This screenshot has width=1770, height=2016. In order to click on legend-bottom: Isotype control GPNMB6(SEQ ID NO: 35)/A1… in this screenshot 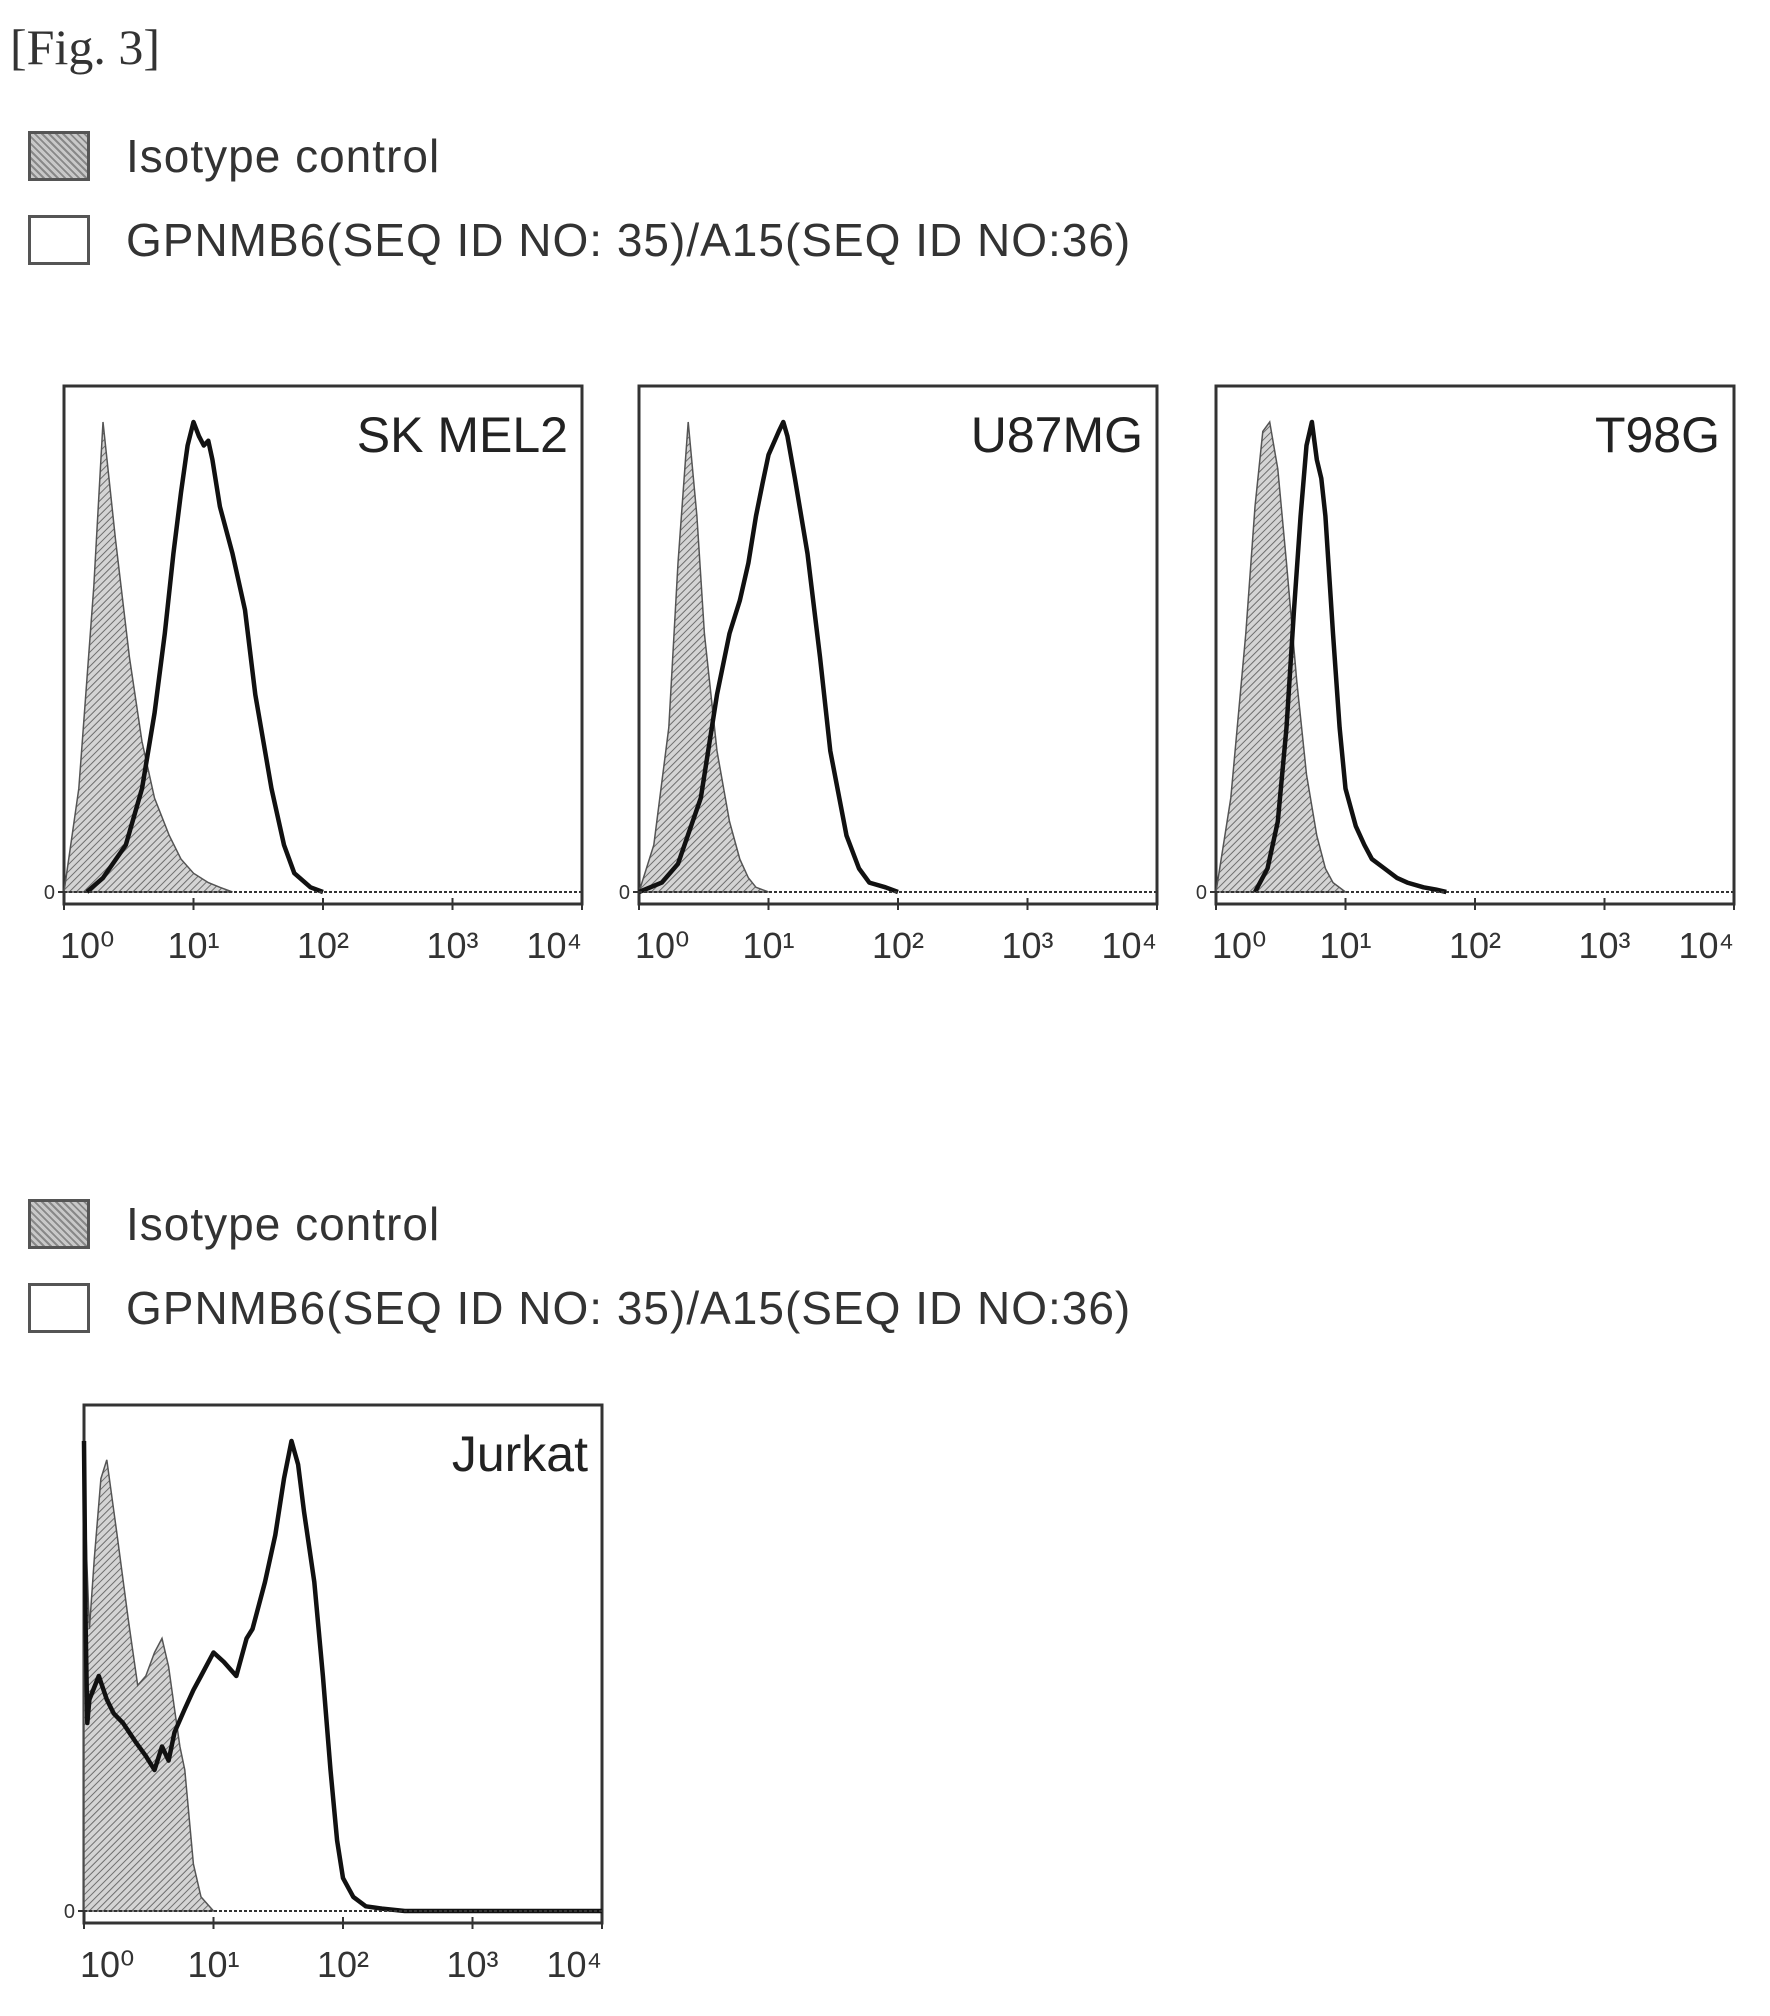, I will do `click(579, 1266)`.